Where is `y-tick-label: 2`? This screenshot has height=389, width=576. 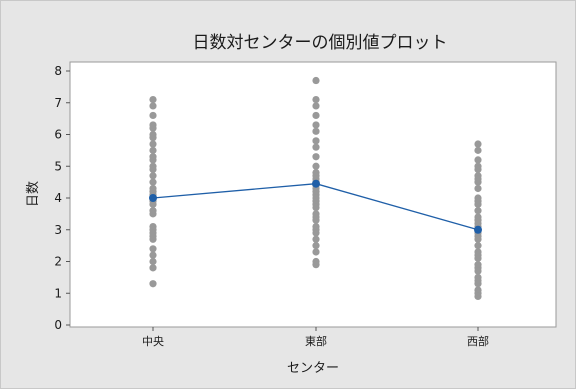
y-tick-label: 2 is located at coordinates (58, 262).